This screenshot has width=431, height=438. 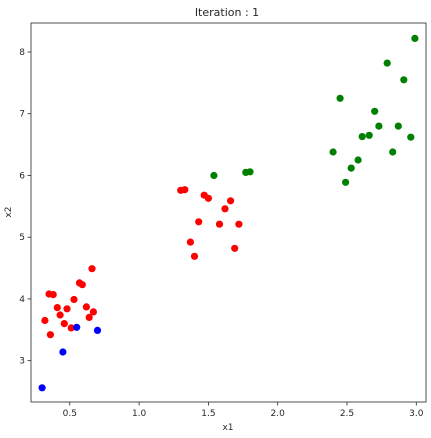 What do you see at coordinates (227, 12) in the screenshot?
I see `chart-title: Iteration : 1` at bounding box center [227, 12].